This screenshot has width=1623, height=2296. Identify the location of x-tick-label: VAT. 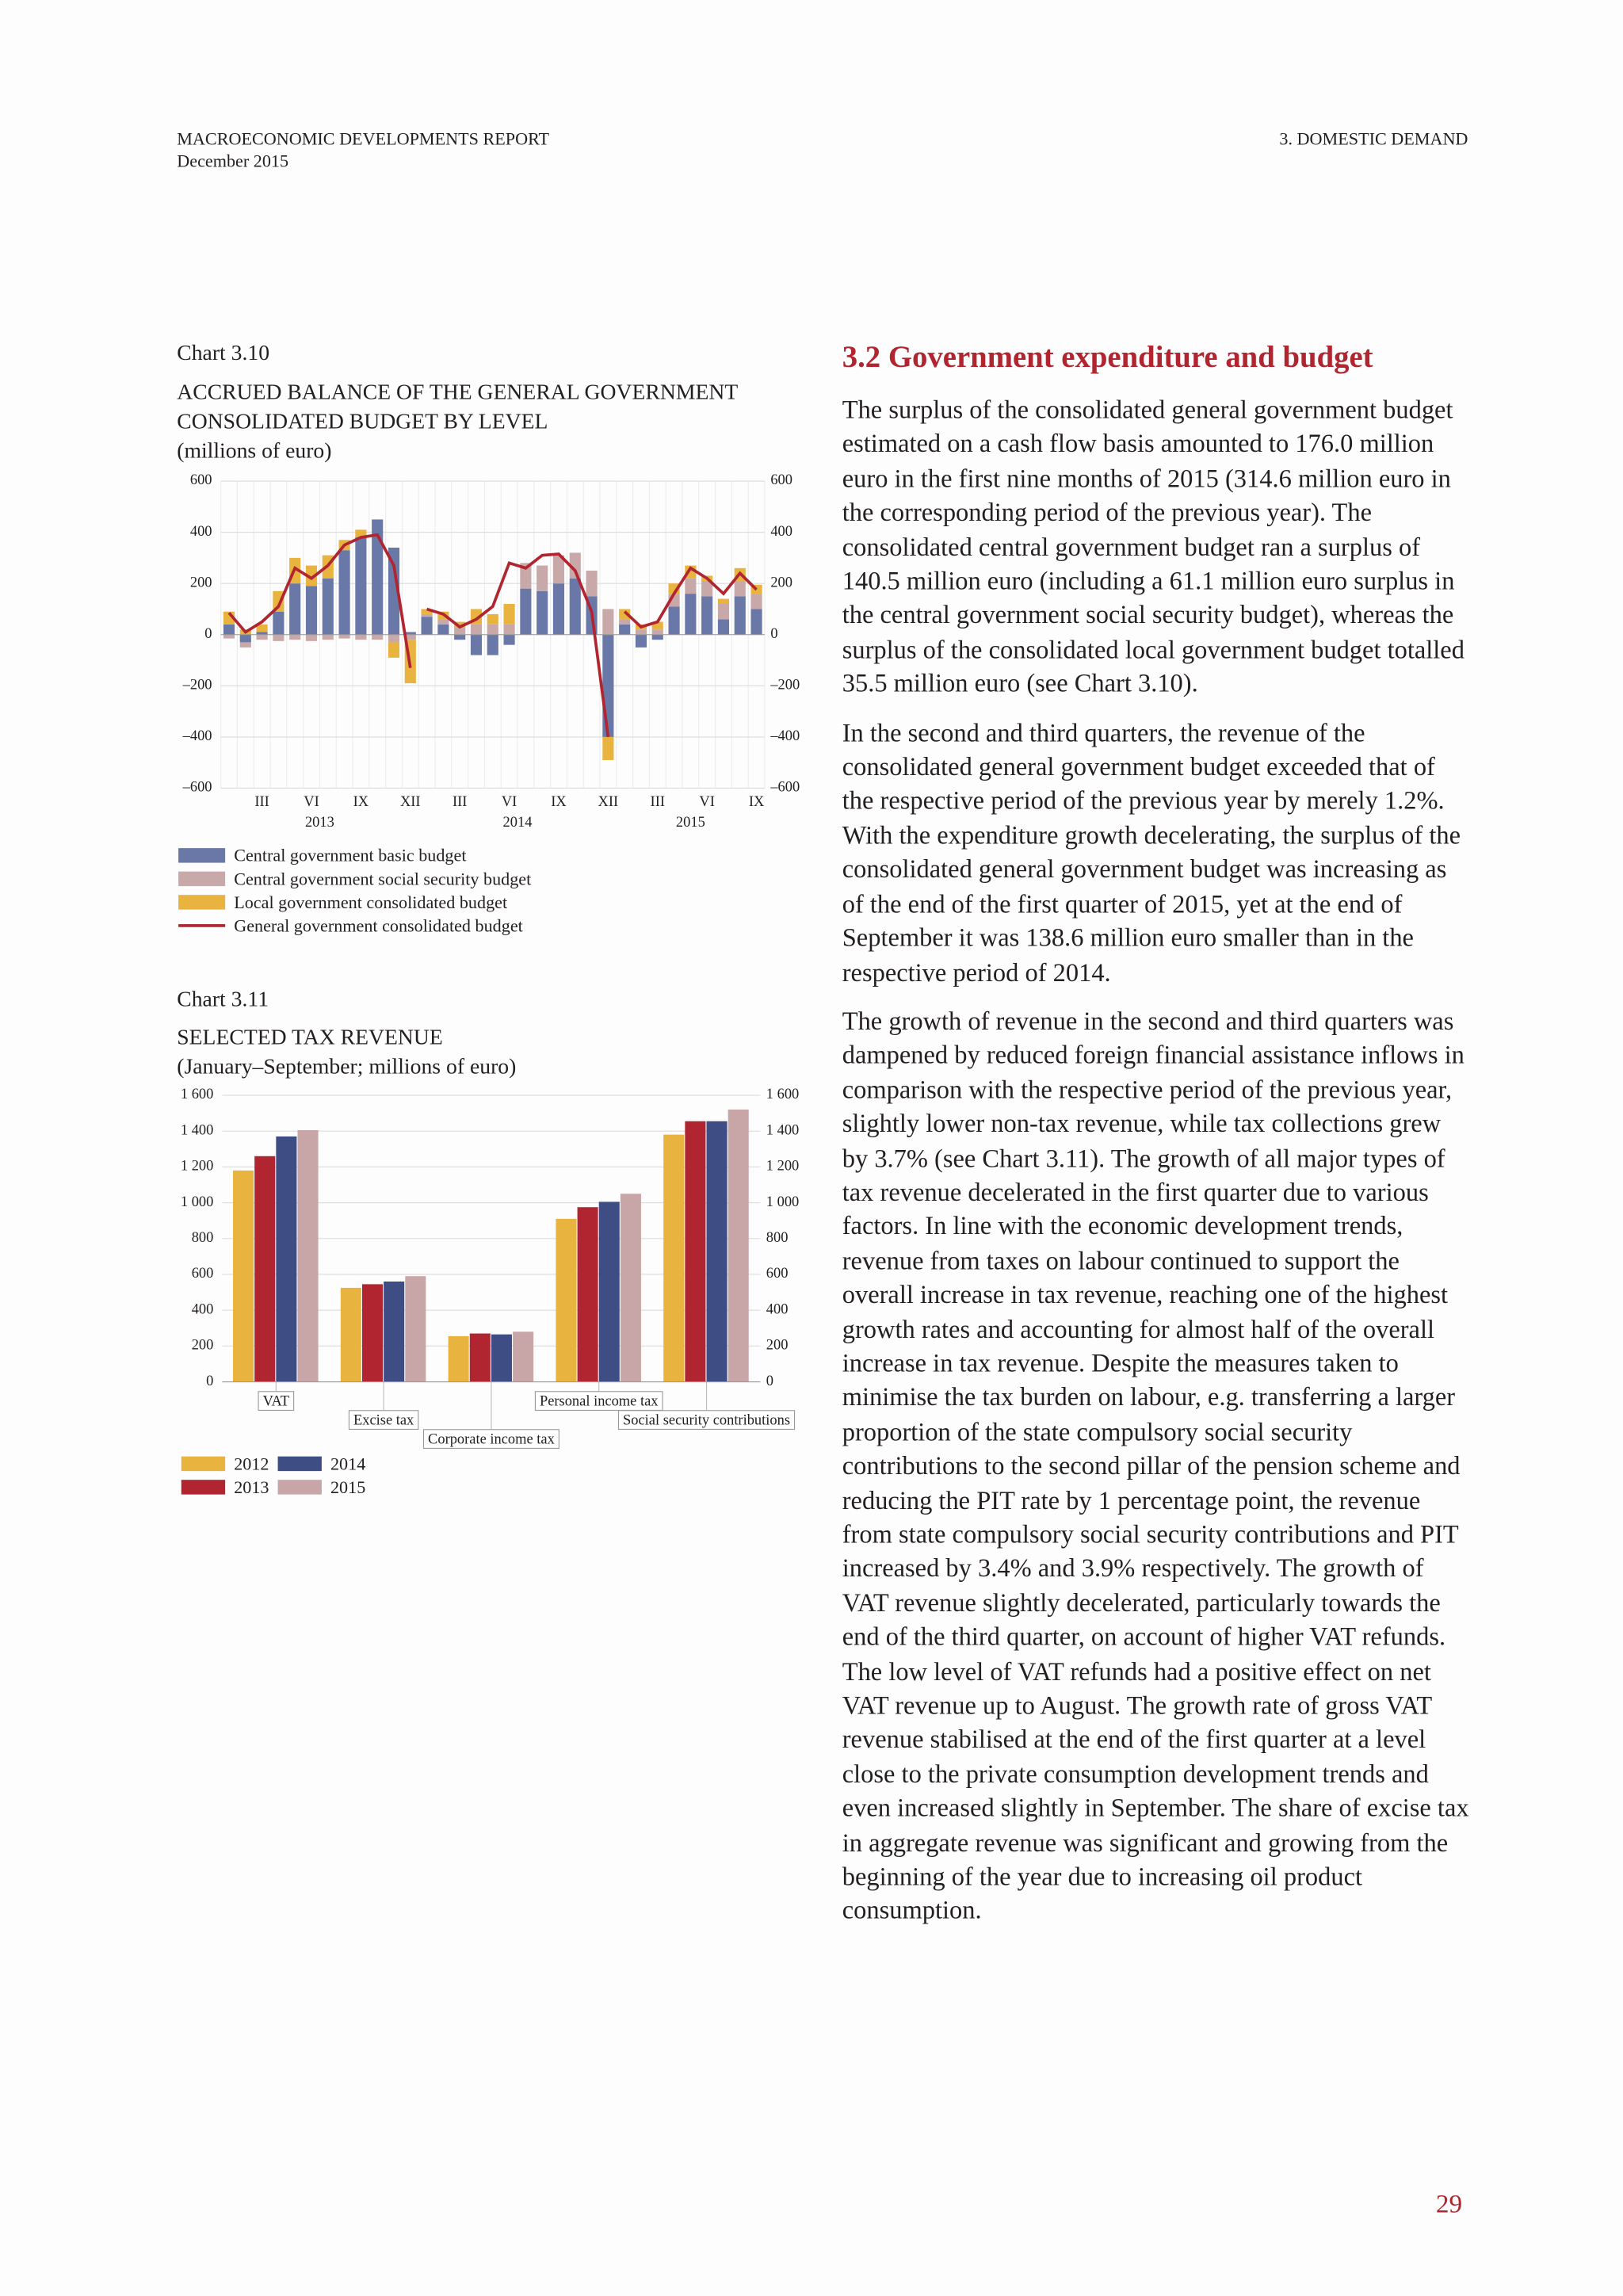
(276, 1401).